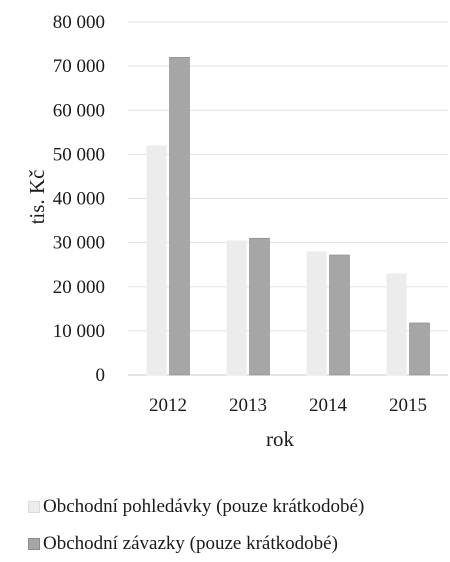  Describe the element at coordinates (190, 543) in the screenshot. I see `legend-label-zavazky: Obchodní závazky (pouze krátkodobé)` at that location.